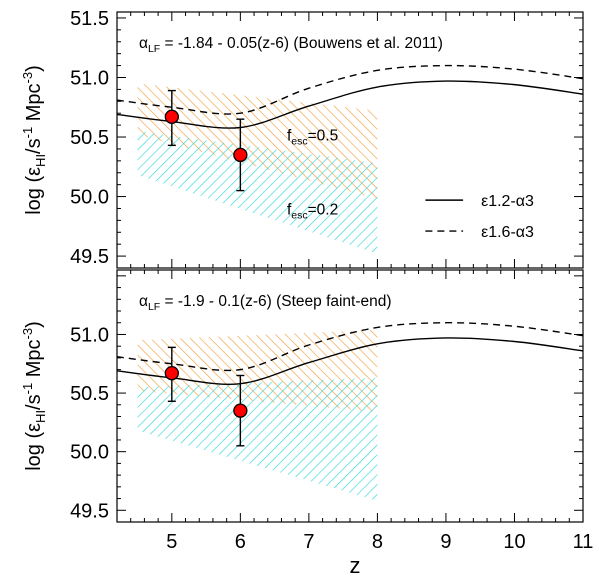  Describe the element at coordinates (479, 217) in the screenshot. I see `legend: ε1.2-α3 ε1.6-α3` at that location.